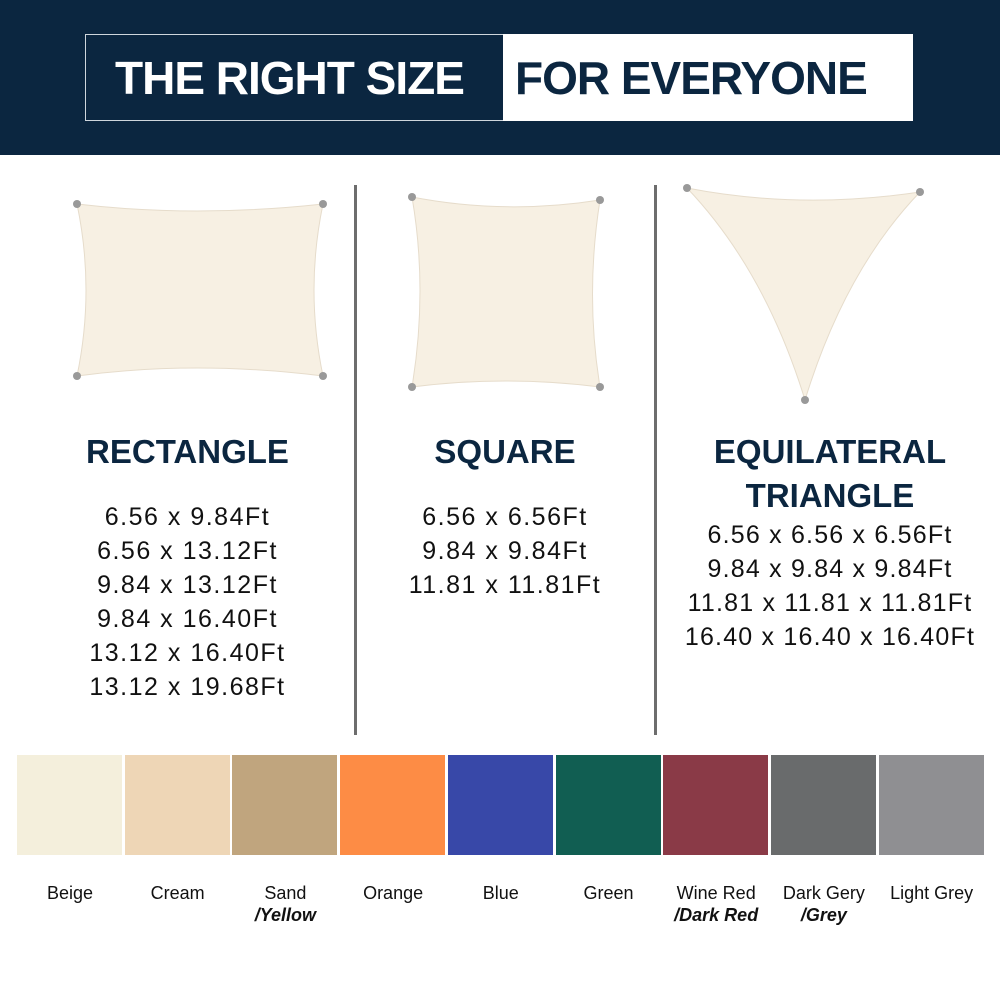 The height and width of the screenshot is (1000, 1000). I want to click on title-highlight, so click(708, 77).